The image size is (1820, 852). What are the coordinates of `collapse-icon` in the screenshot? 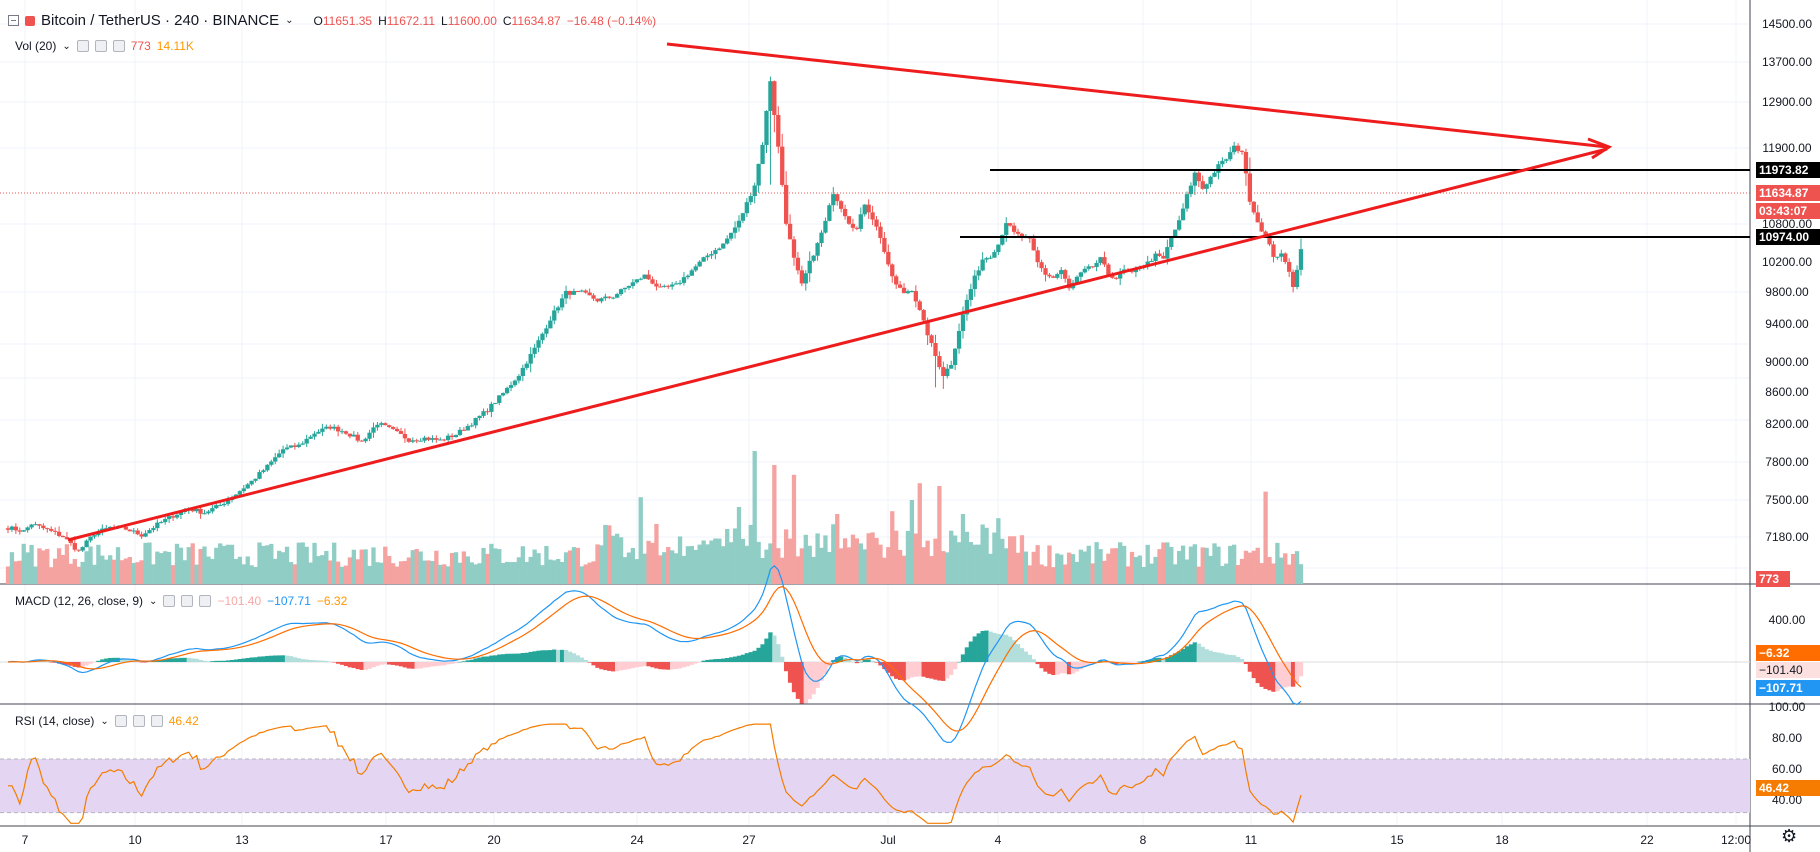 It's located at (13, 20).